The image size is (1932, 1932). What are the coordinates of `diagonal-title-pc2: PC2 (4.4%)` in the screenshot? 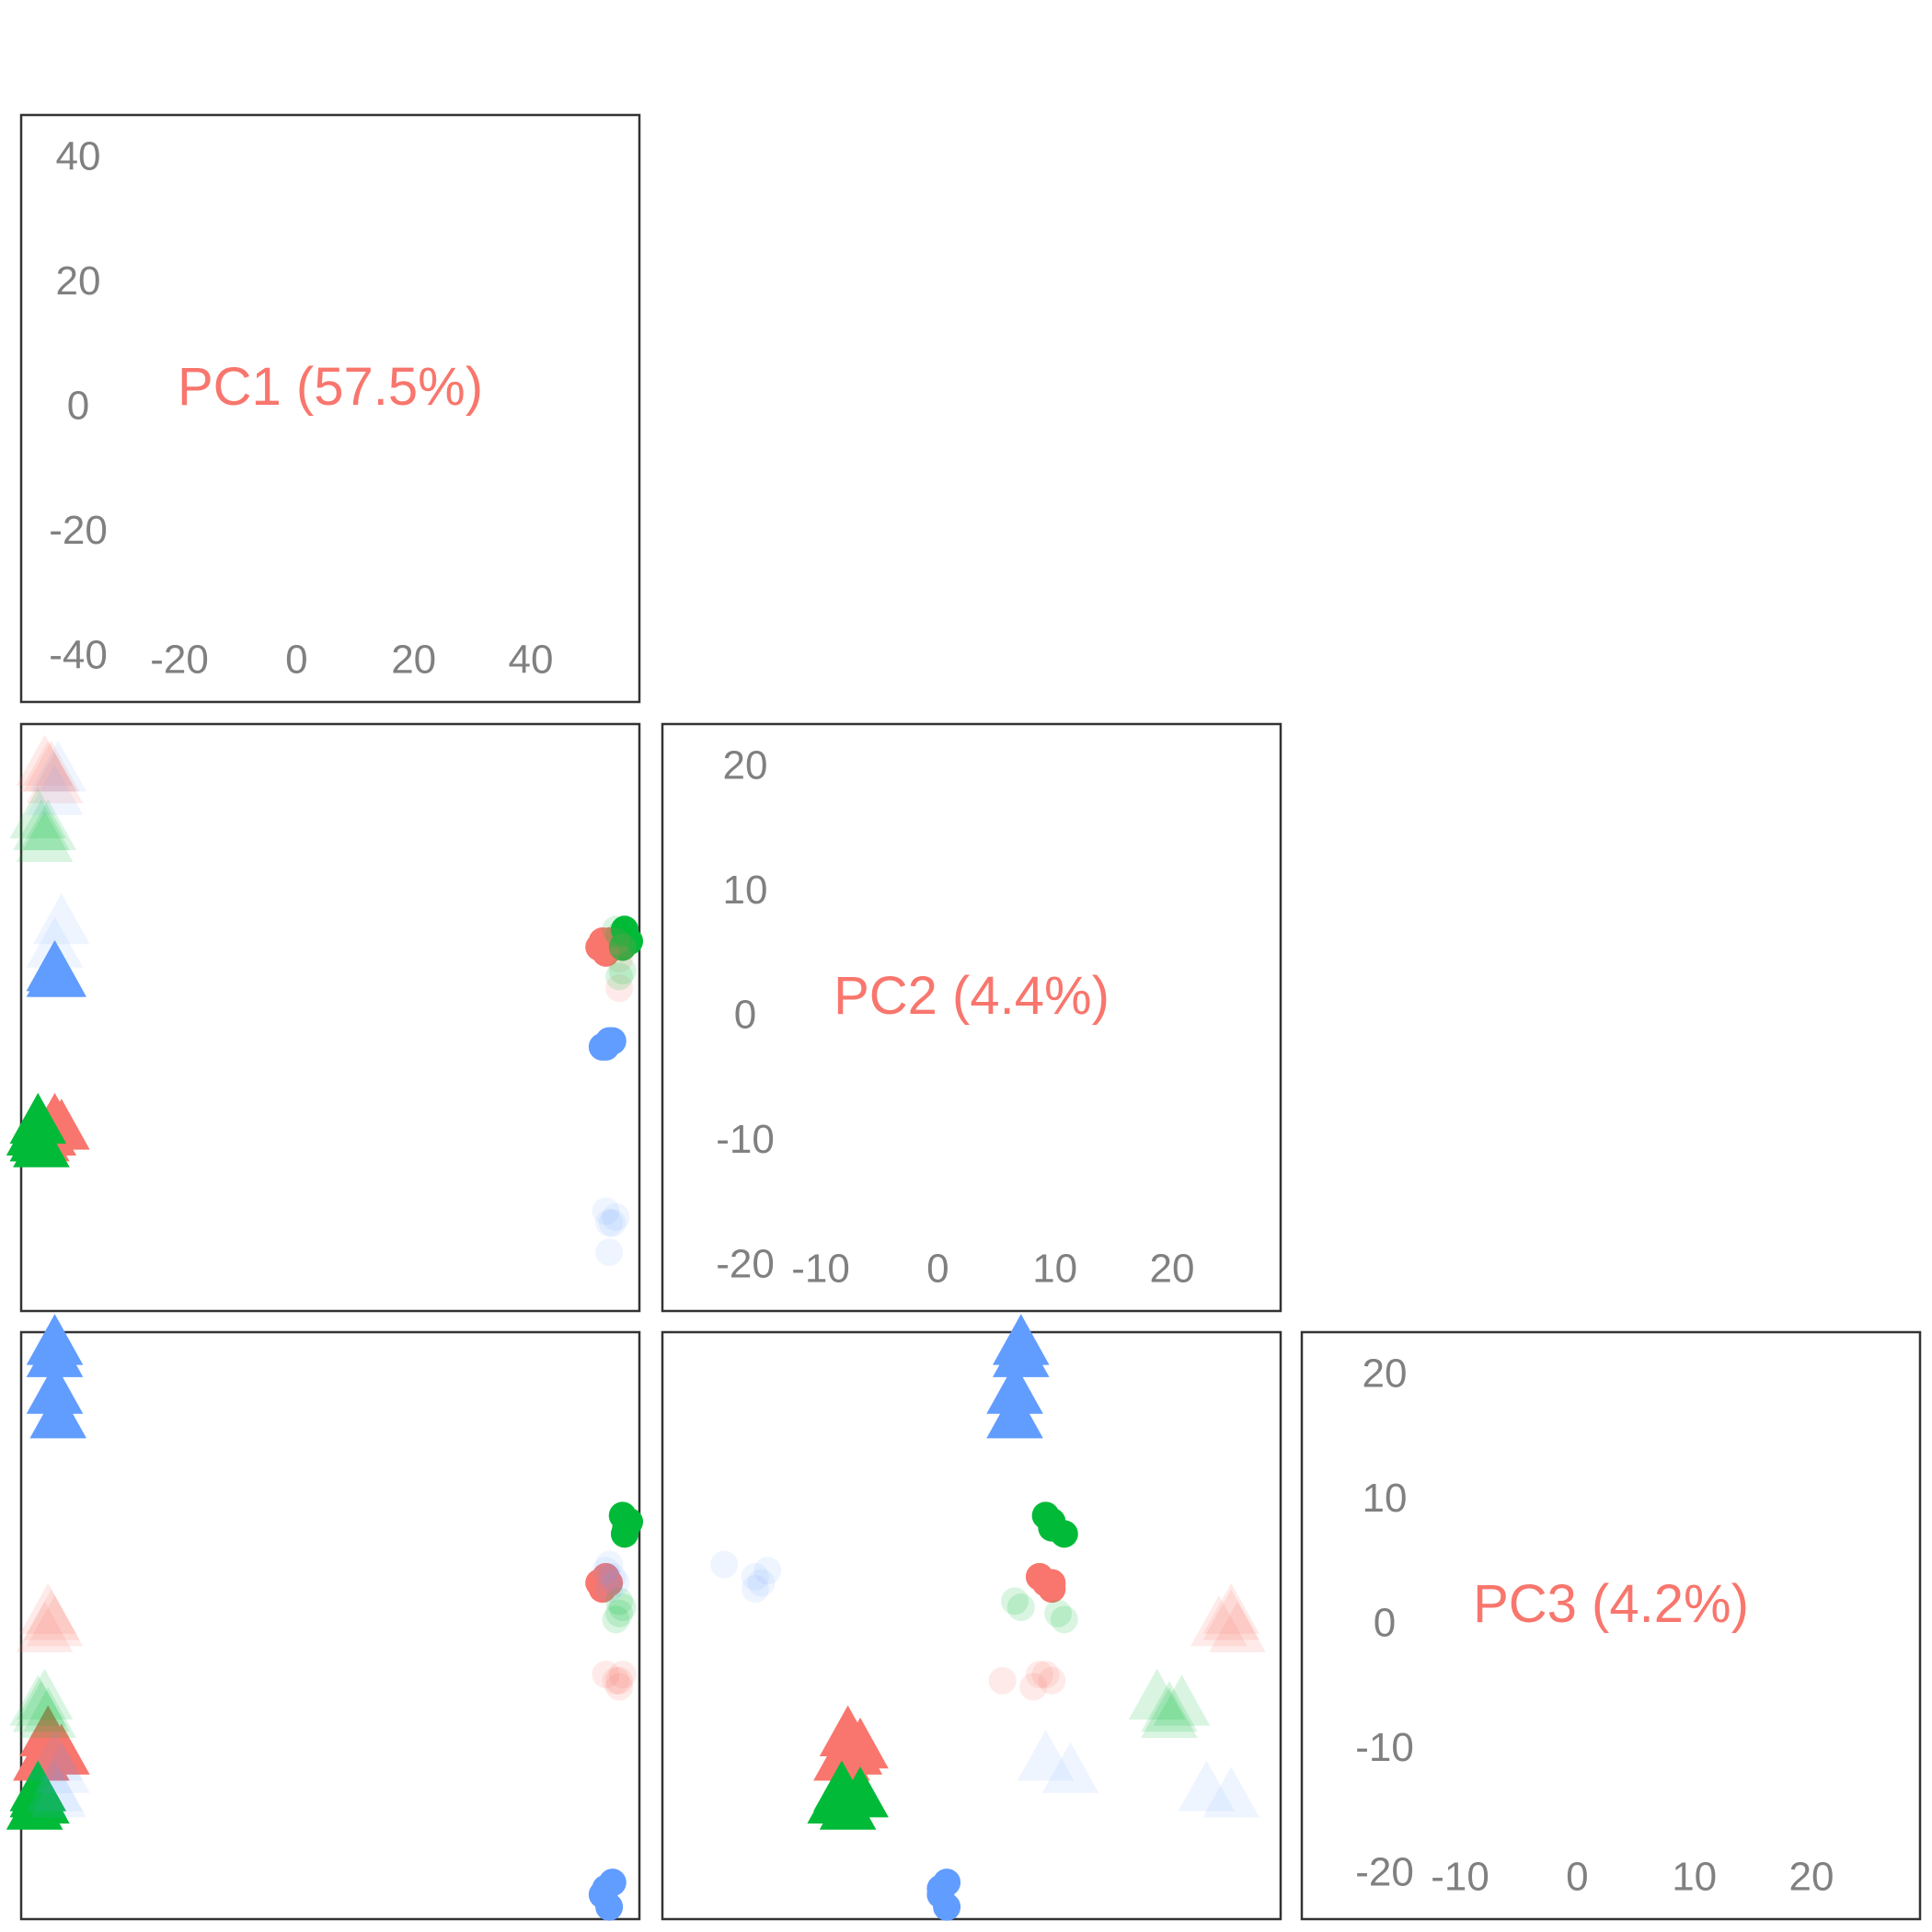 It's located at (972, 996).